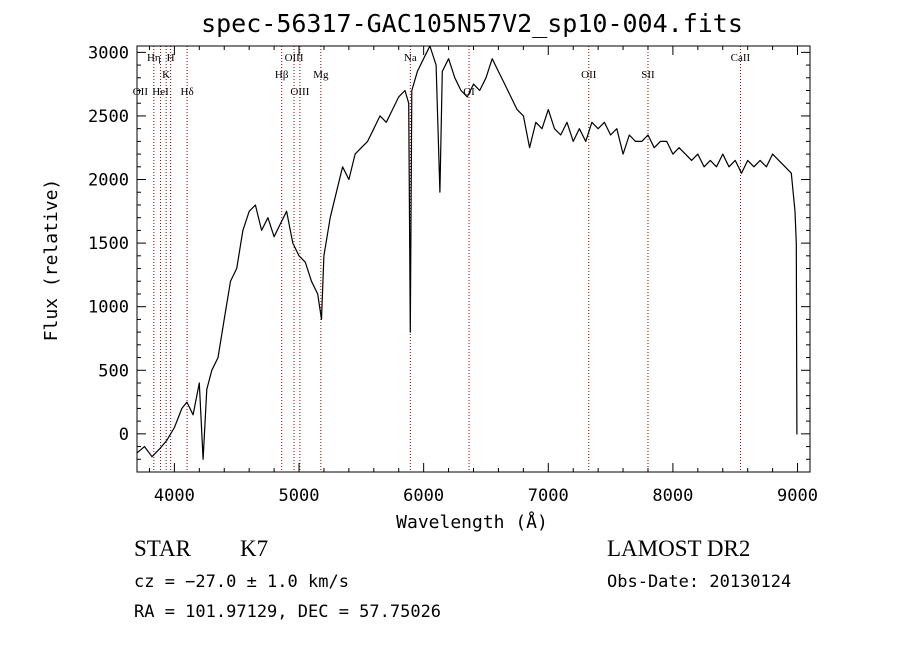 The image size is (900, 649). I want to click on y-tick-label-4: 2000, so click(108, 181).